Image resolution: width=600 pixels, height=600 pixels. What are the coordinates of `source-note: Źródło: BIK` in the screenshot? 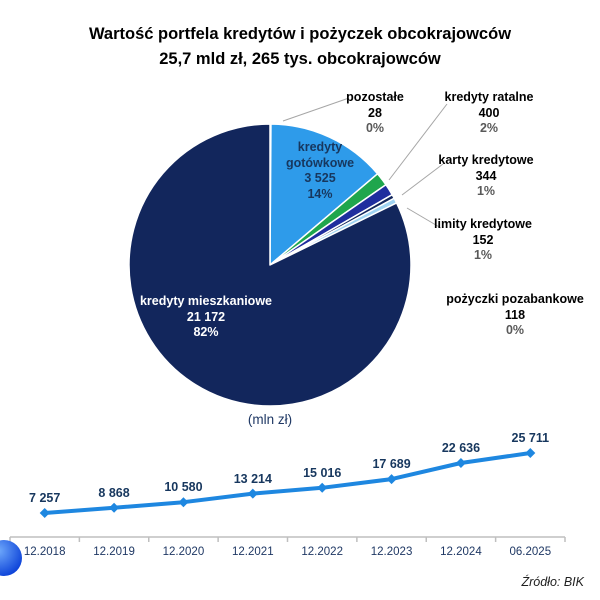 It's located at (552, 582).